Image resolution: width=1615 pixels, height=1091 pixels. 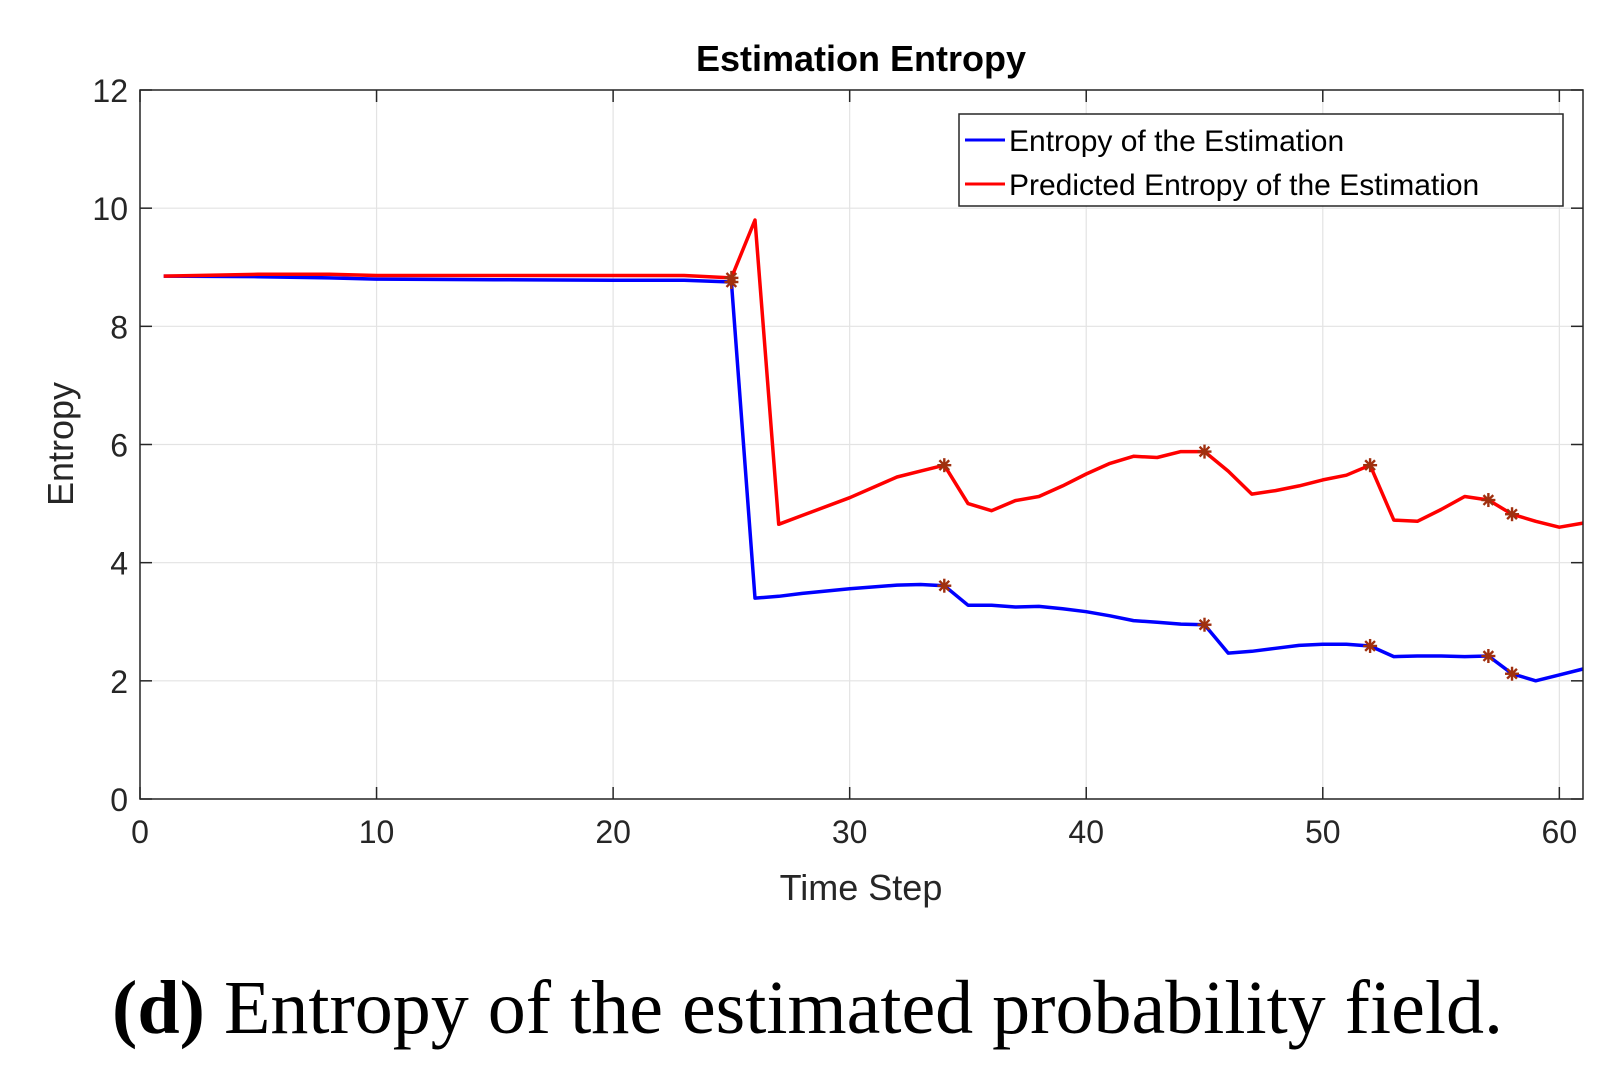 What do you see at coordinates (377, 832) in the screenshot?
I see `x-tick-label: 10` at bounding box center [377, 832].